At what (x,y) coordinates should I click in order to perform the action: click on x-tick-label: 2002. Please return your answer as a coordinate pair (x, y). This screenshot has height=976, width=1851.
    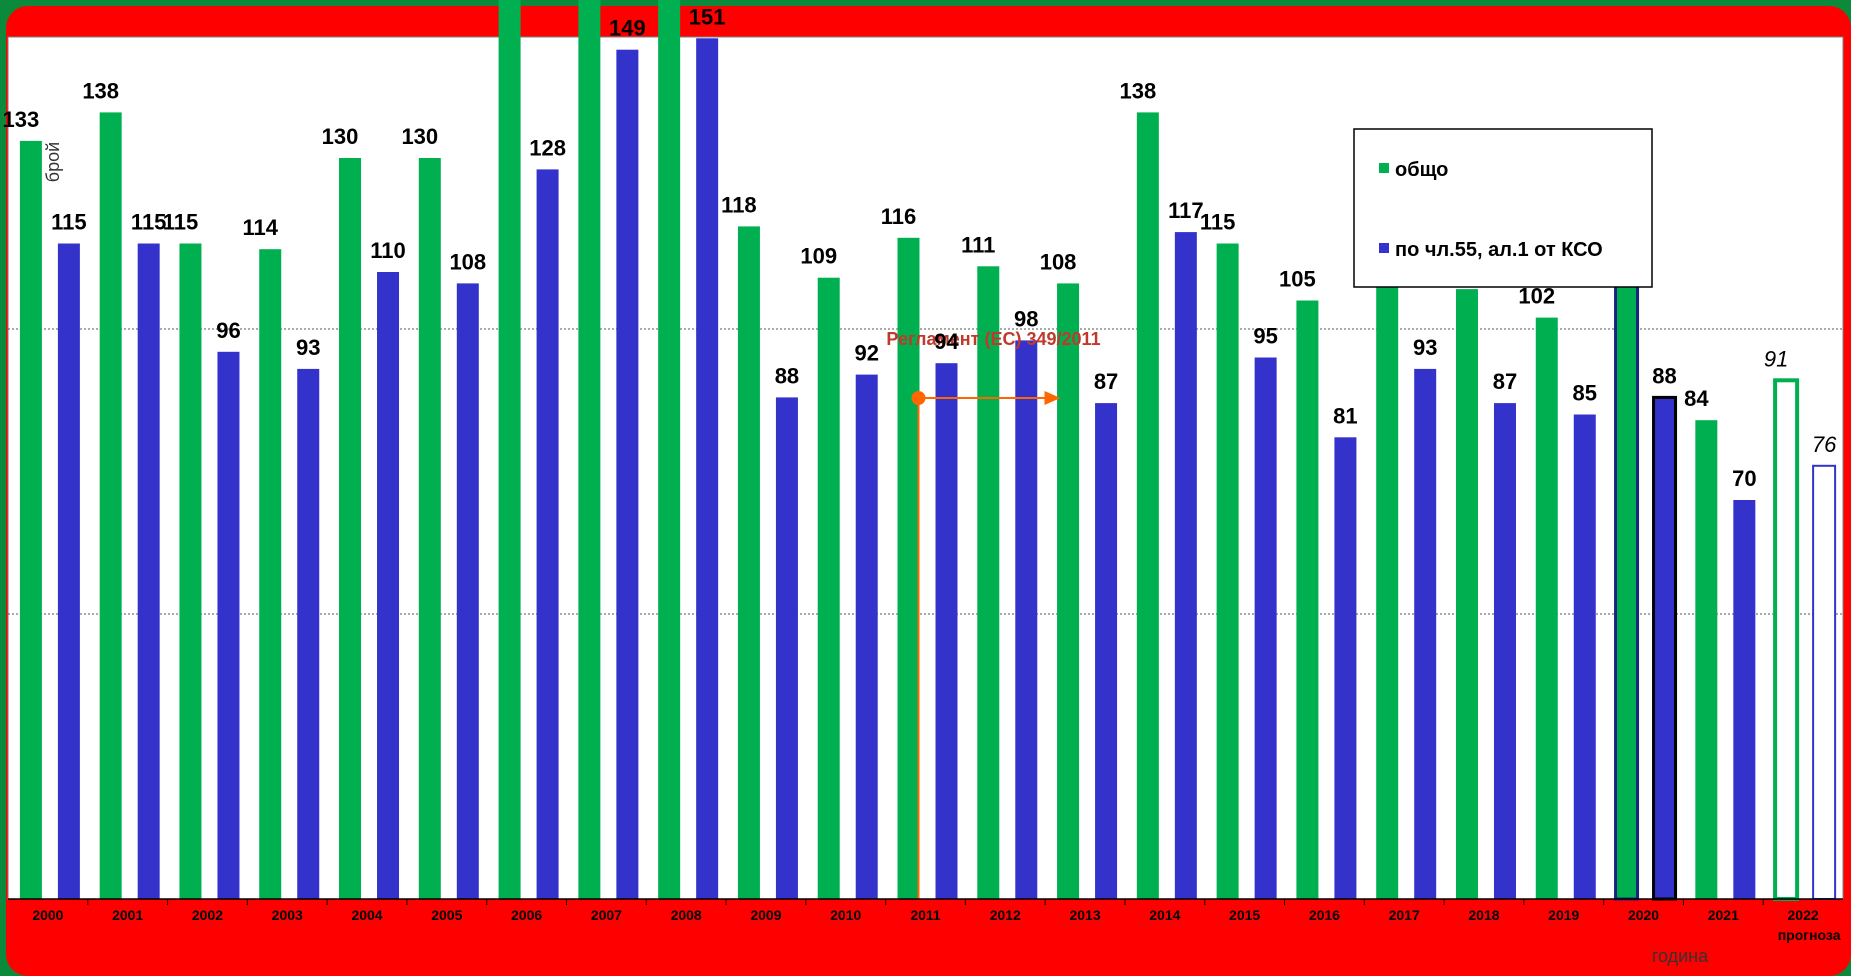
    Looking at the image, I should click on (207, 915).